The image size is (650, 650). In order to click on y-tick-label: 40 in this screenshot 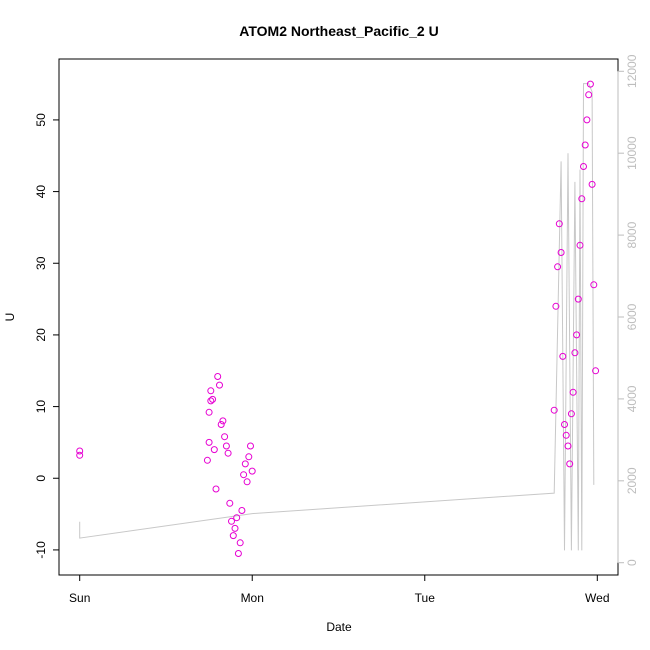, I will do `click(41, 192)`.